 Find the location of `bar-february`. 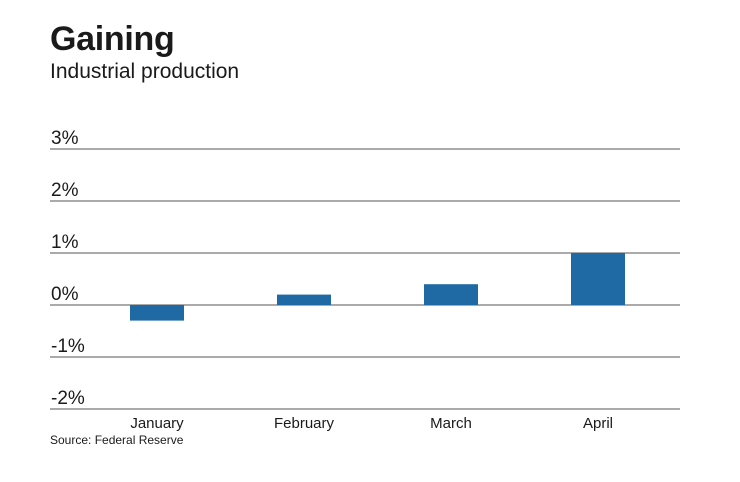

bar-february is located at coordinates (304, 299).